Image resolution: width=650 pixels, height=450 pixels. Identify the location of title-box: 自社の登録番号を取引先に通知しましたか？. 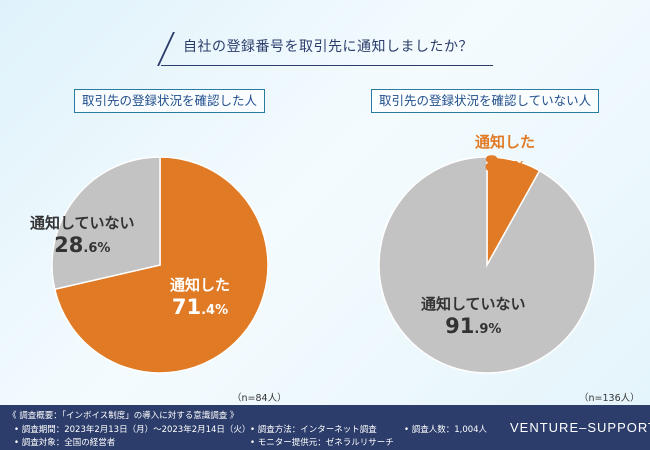
(325, 47).